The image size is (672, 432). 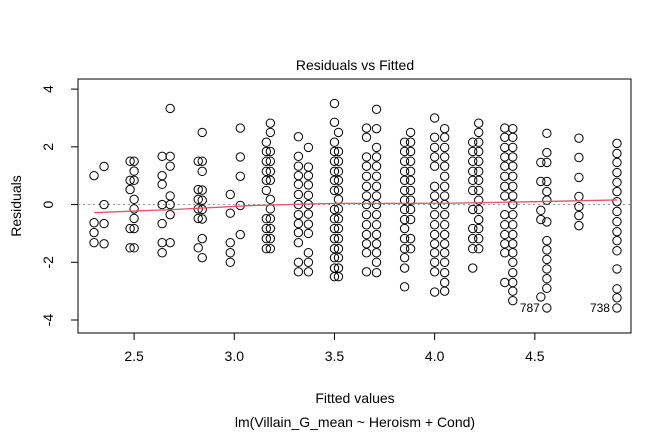 What do you see at coordinates (16, 205) in the screenshot?
I see `y-axis-label: Residuals` at bounding box center [16, 205].